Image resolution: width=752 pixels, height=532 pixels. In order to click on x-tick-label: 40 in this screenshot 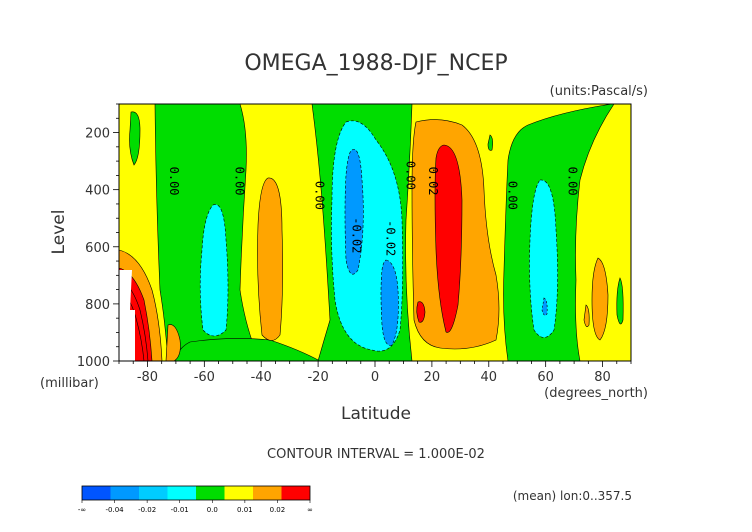, I will do `click(489, 377)`.